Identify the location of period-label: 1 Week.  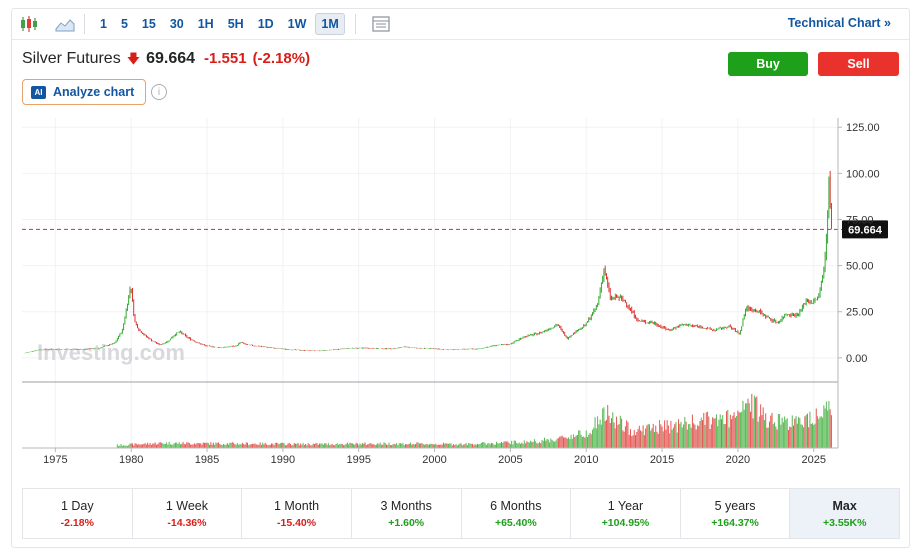
(187, 505).